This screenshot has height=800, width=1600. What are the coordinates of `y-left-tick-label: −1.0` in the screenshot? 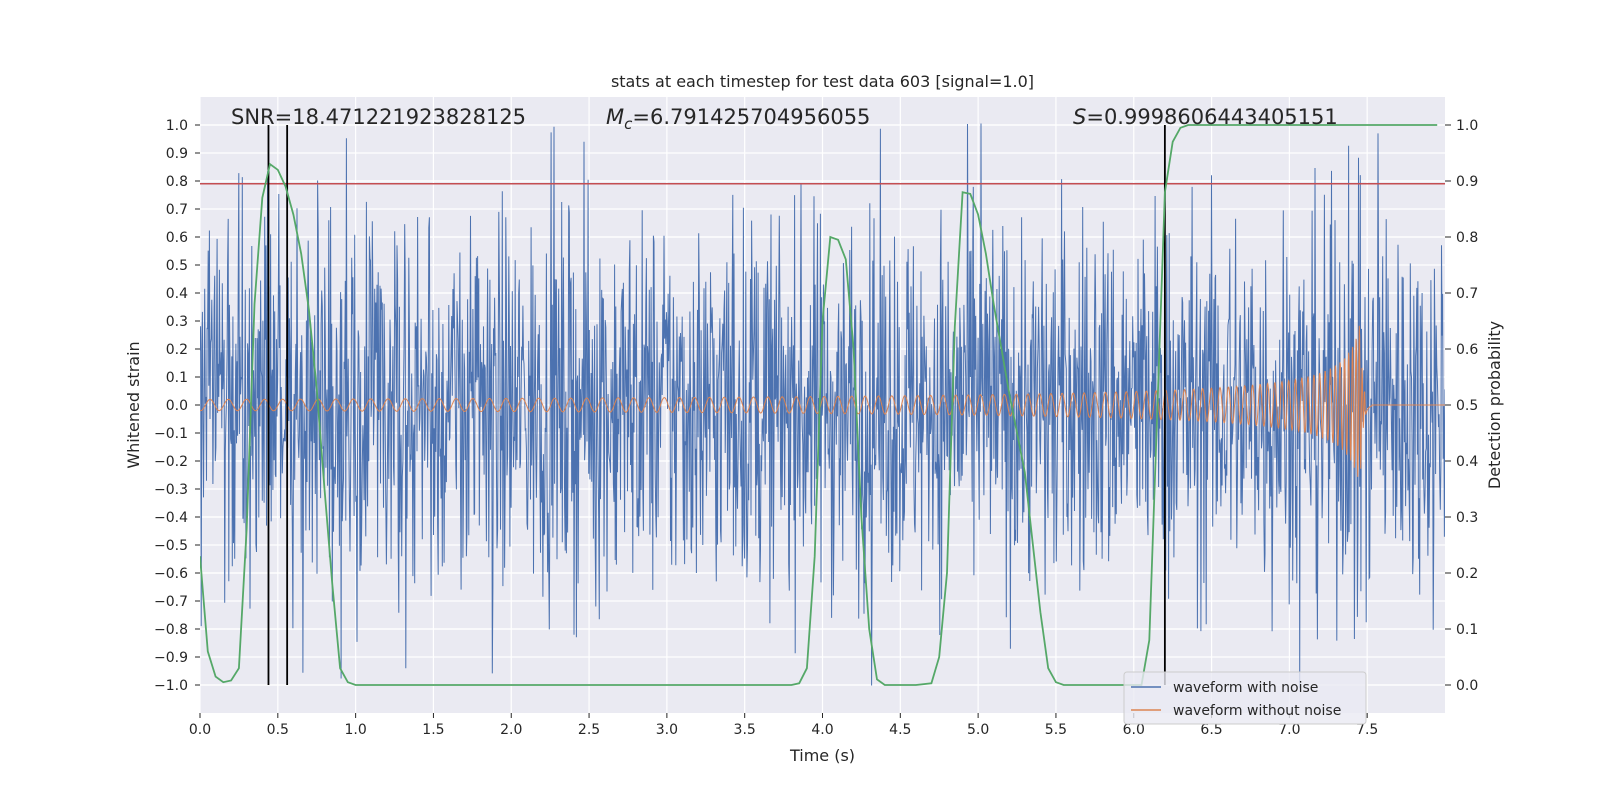 It's located at (171, 686).